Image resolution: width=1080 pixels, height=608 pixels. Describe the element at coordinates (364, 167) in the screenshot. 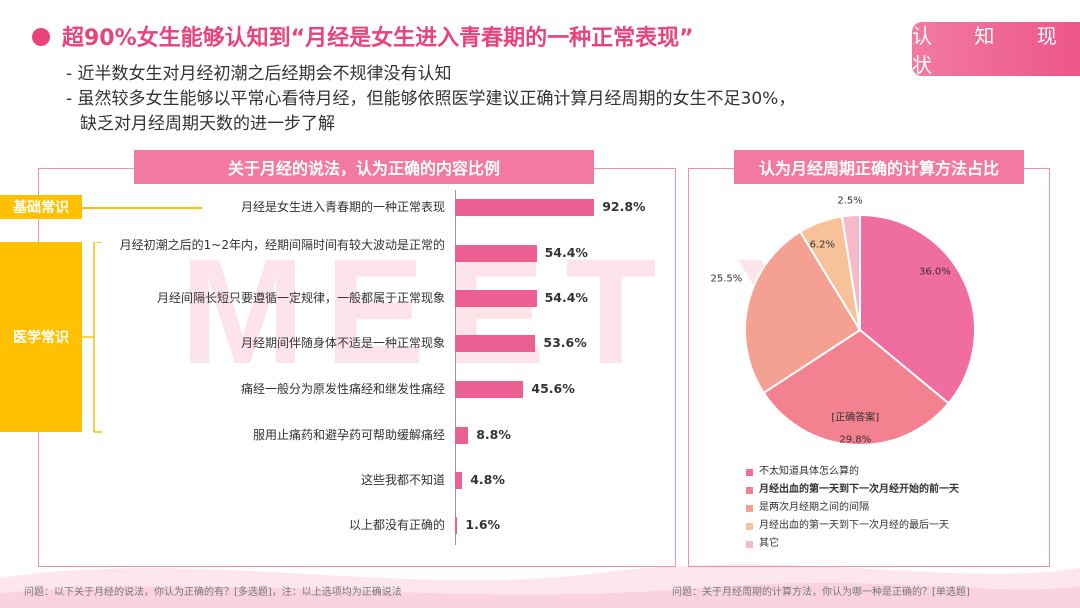

I see `bar-chart-heading: 关于月经的说法，认为正确的内容比例` at that location.